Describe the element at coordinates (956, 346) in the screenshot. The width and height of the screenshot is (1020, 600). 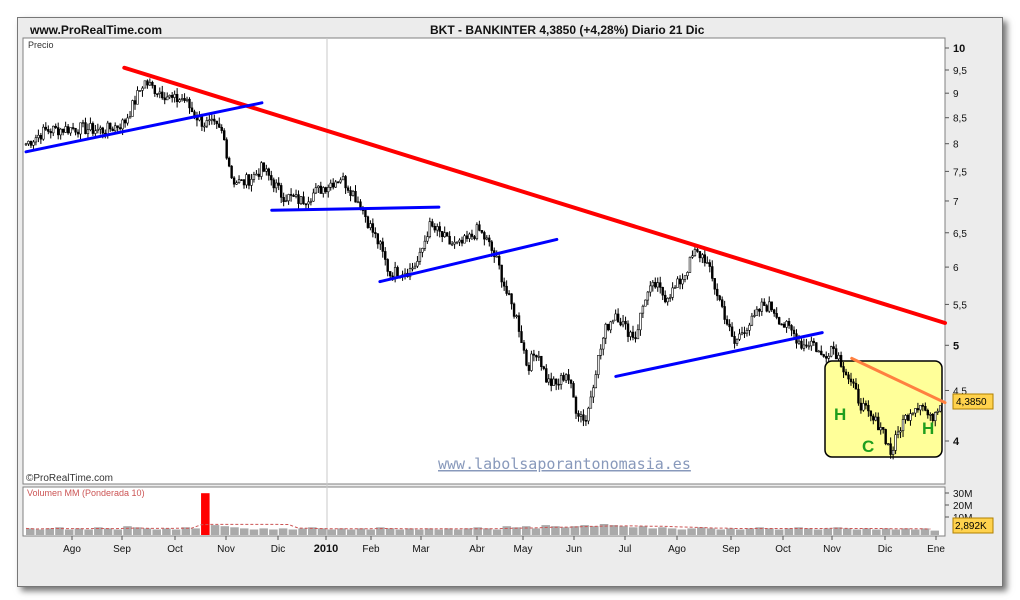
I see `price-tick-label: 5` at that location.